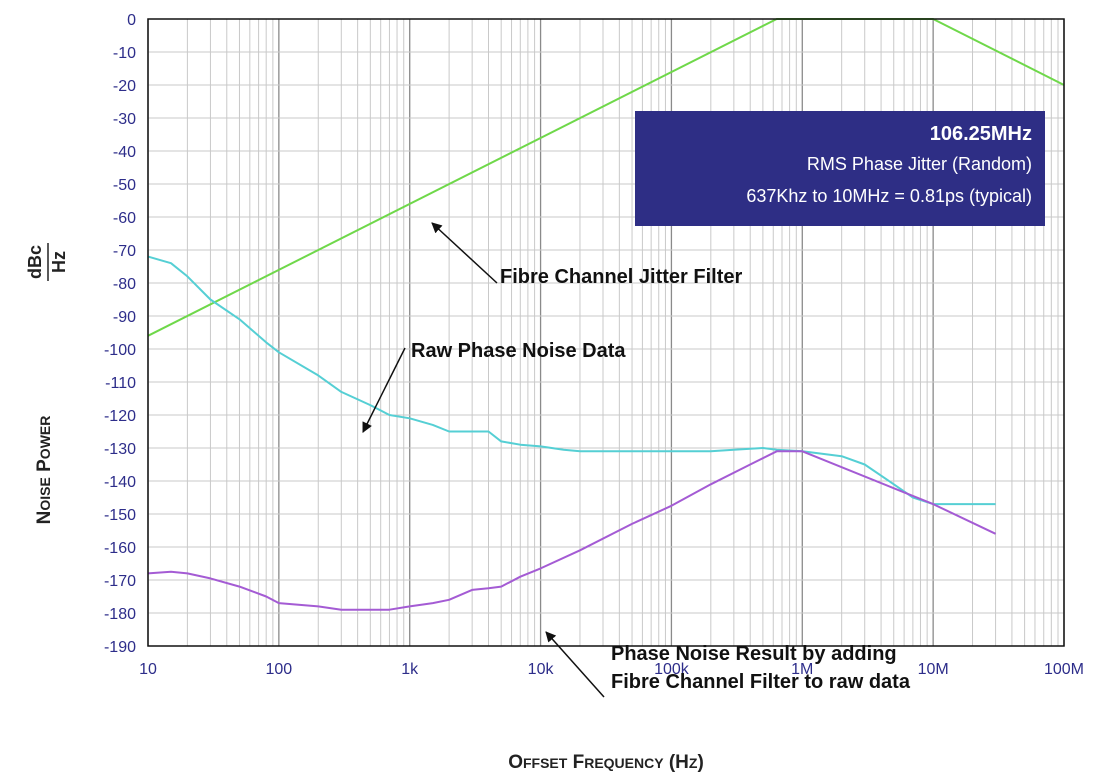 The height and width of the screenshot is (775, 1094). I want to click on y-tick-label: -150, so click(120, 515).